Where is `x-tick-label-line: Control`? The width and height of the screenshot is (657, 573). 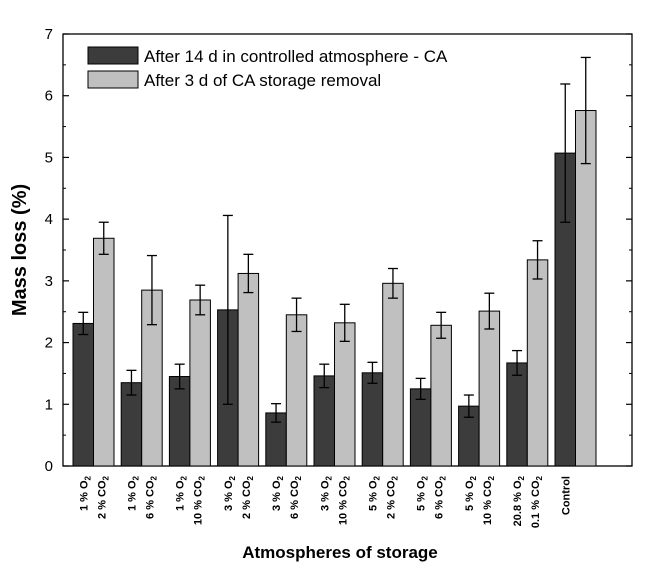
x-tick-label-line: Control is located at coordinates (566, 495).